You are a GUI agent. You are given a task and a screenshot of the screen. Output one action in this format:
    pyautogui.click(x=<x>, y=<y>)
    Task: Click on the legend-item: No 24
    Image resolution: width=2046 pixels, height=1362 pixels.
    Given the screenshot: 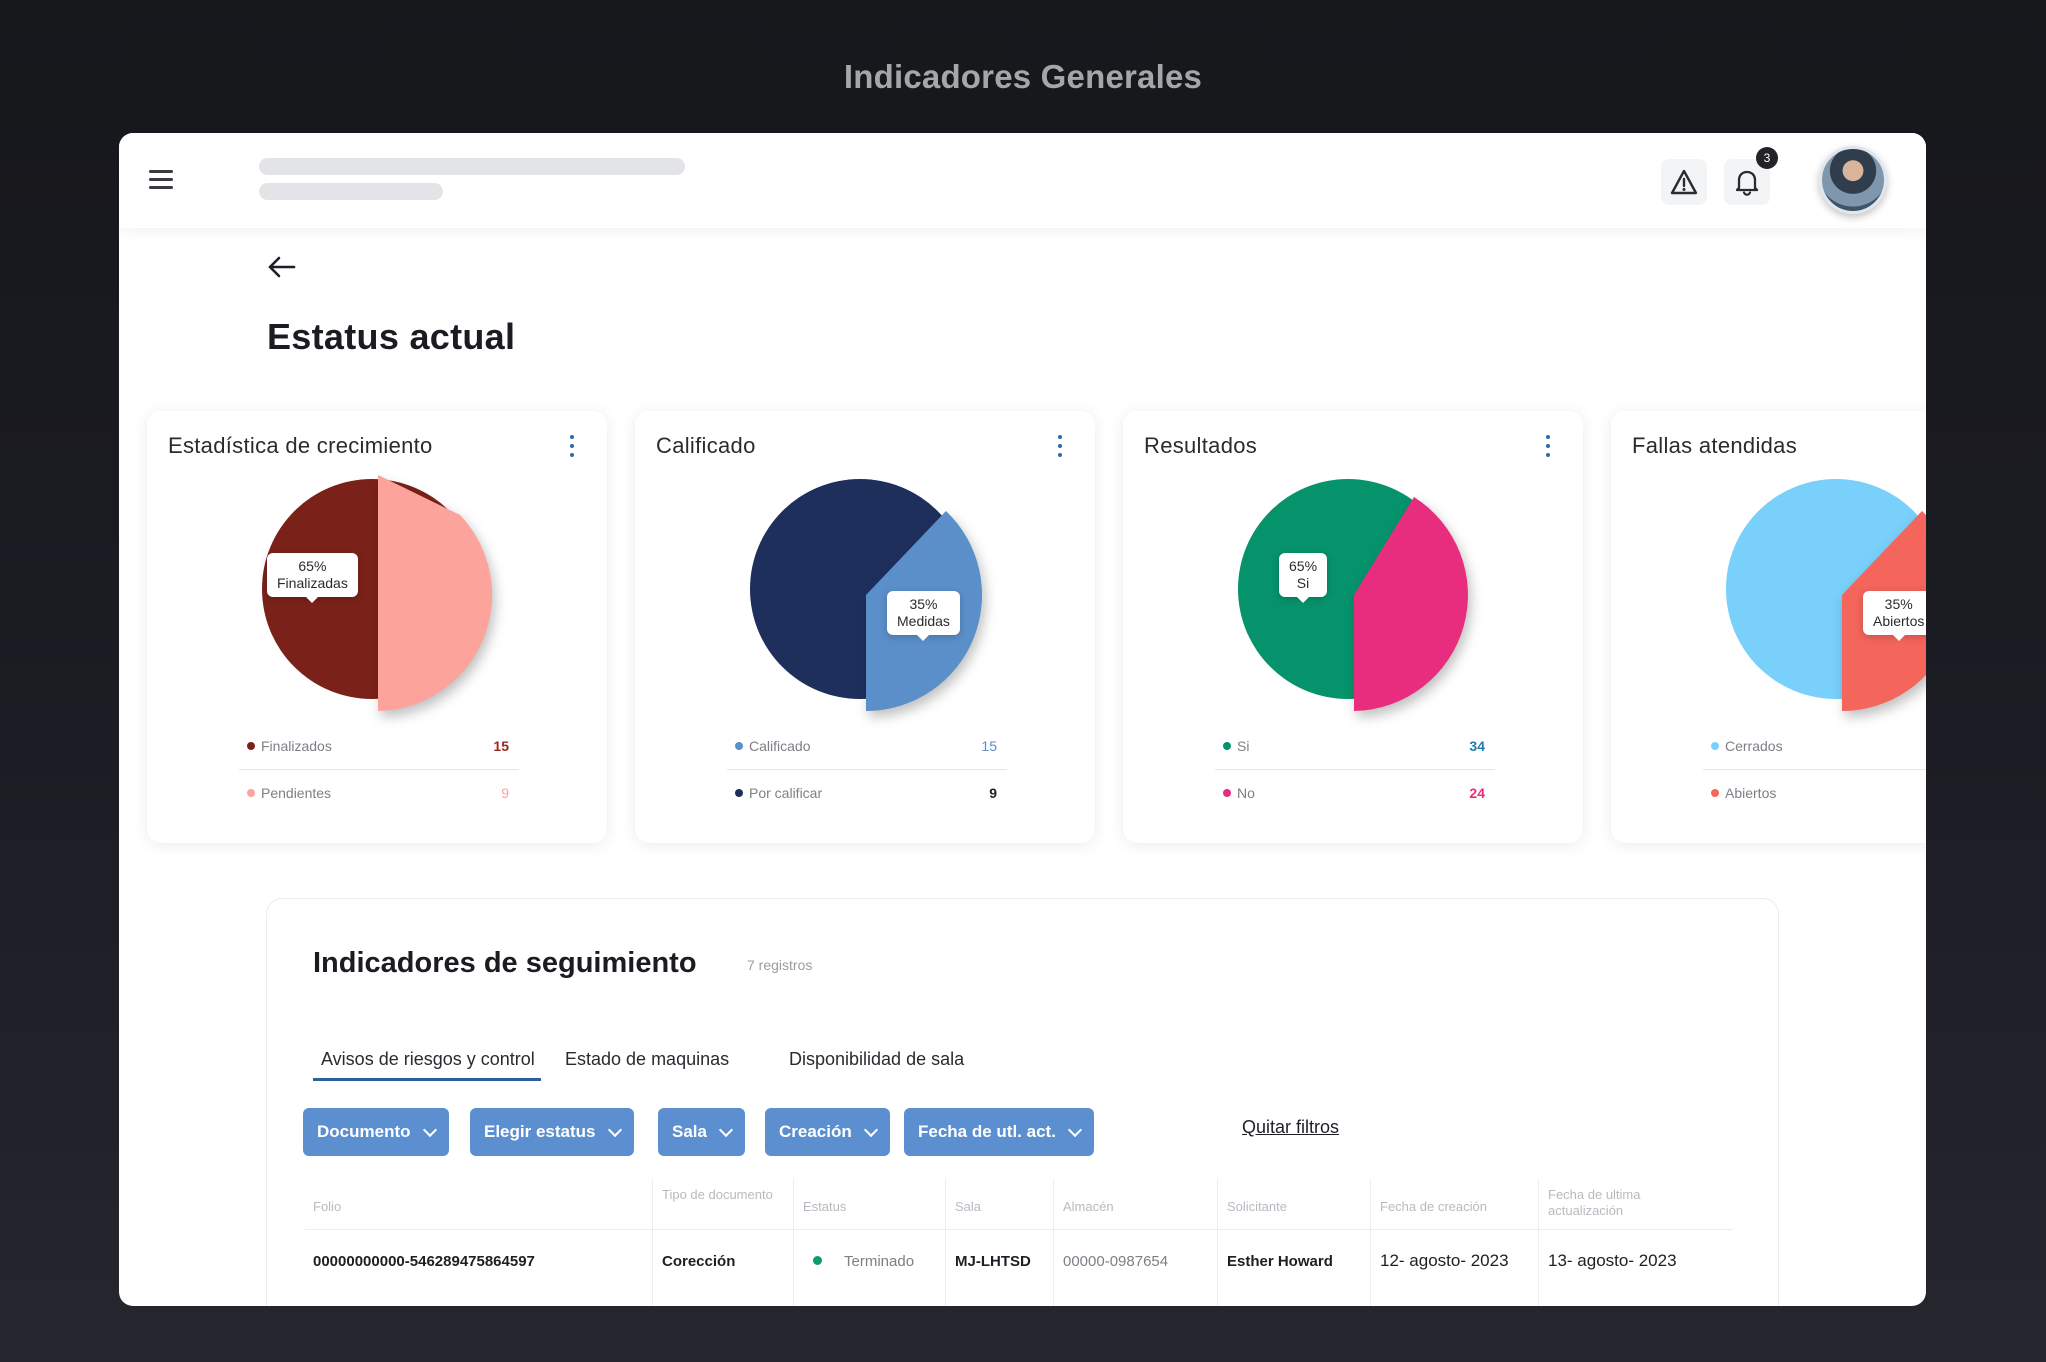 What is the action you would take?
    pyautogui.click(x=1354, y=800)
    